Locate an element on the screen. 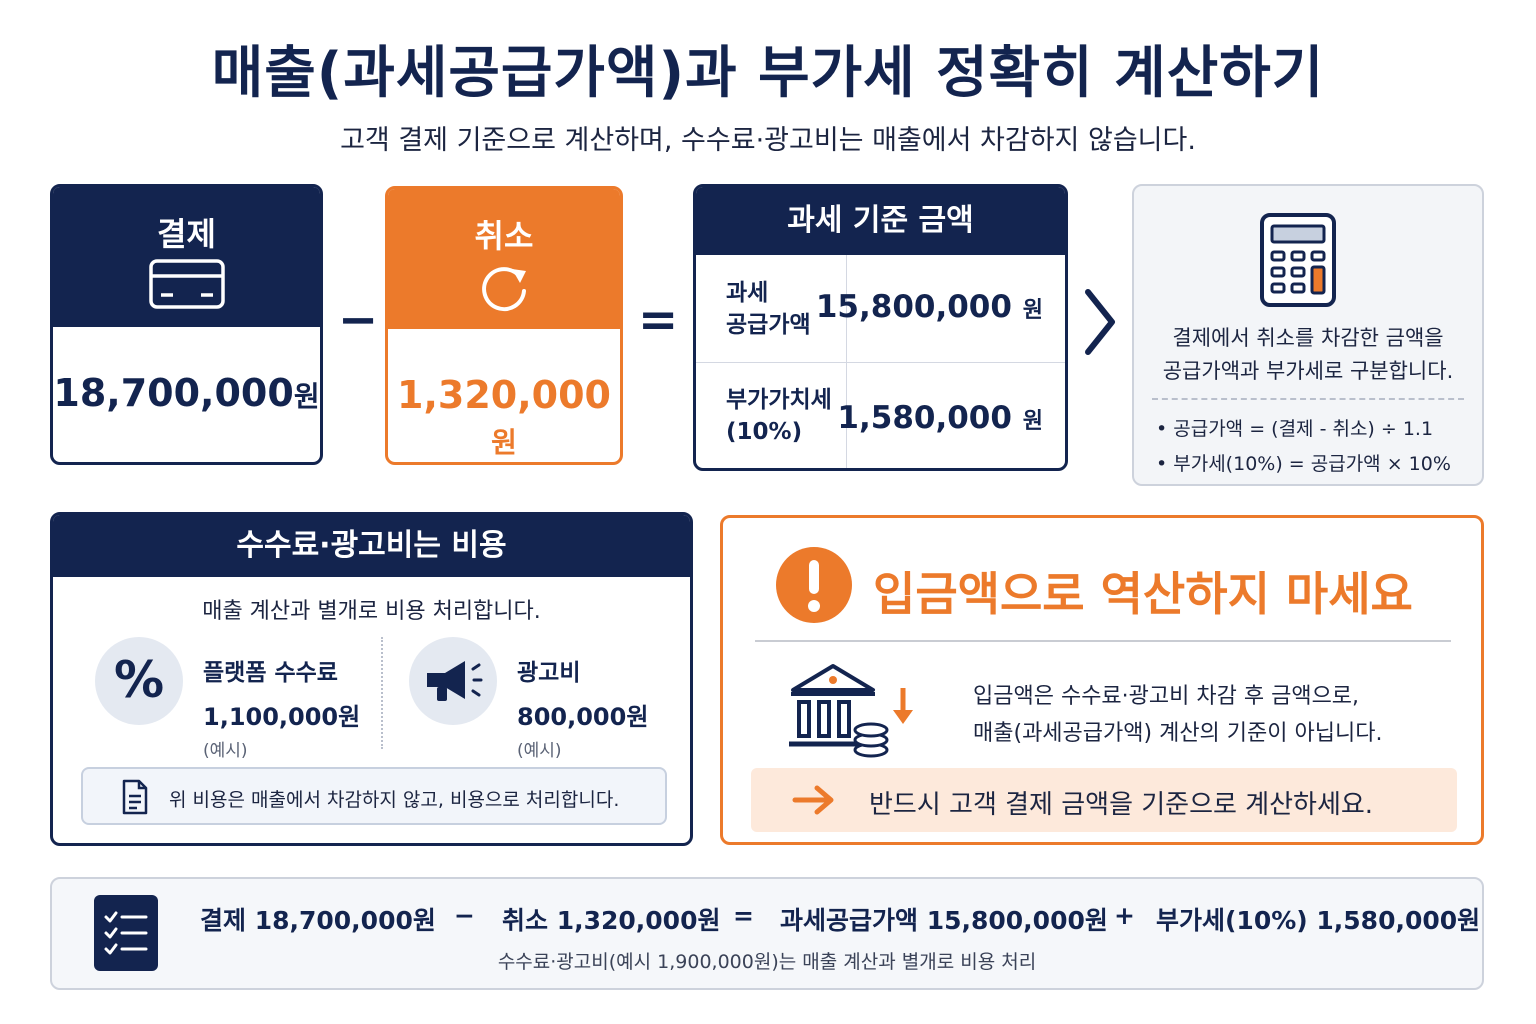 Image resolution: width=1536 pixels, height=1024 pixels. tax-column-divider is located at coordinates (846, 361).